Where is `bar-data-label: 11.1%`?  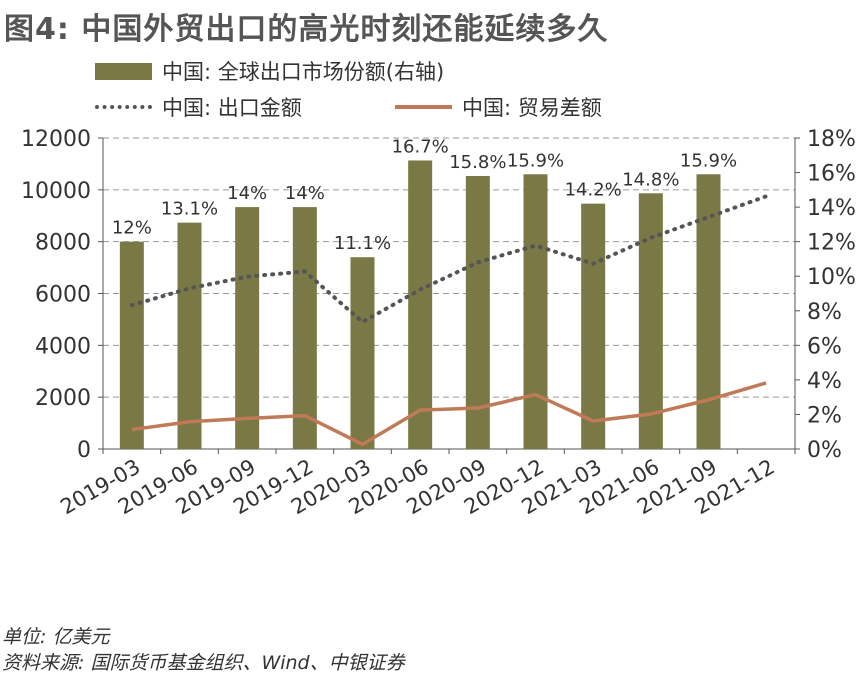 bar-data-label: 11.1% is located at coordinates (362, 243).